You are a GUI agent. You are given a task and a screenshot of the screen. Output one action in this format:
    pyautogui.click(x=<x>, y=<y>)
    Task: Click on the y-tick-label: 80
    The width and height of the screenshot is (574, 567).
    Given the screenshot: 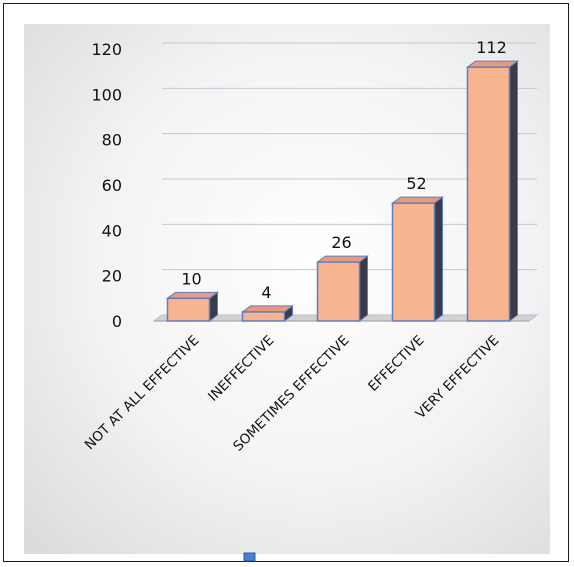 What is the action you would take?
    pyautogui.click(x=112, y=140)
    